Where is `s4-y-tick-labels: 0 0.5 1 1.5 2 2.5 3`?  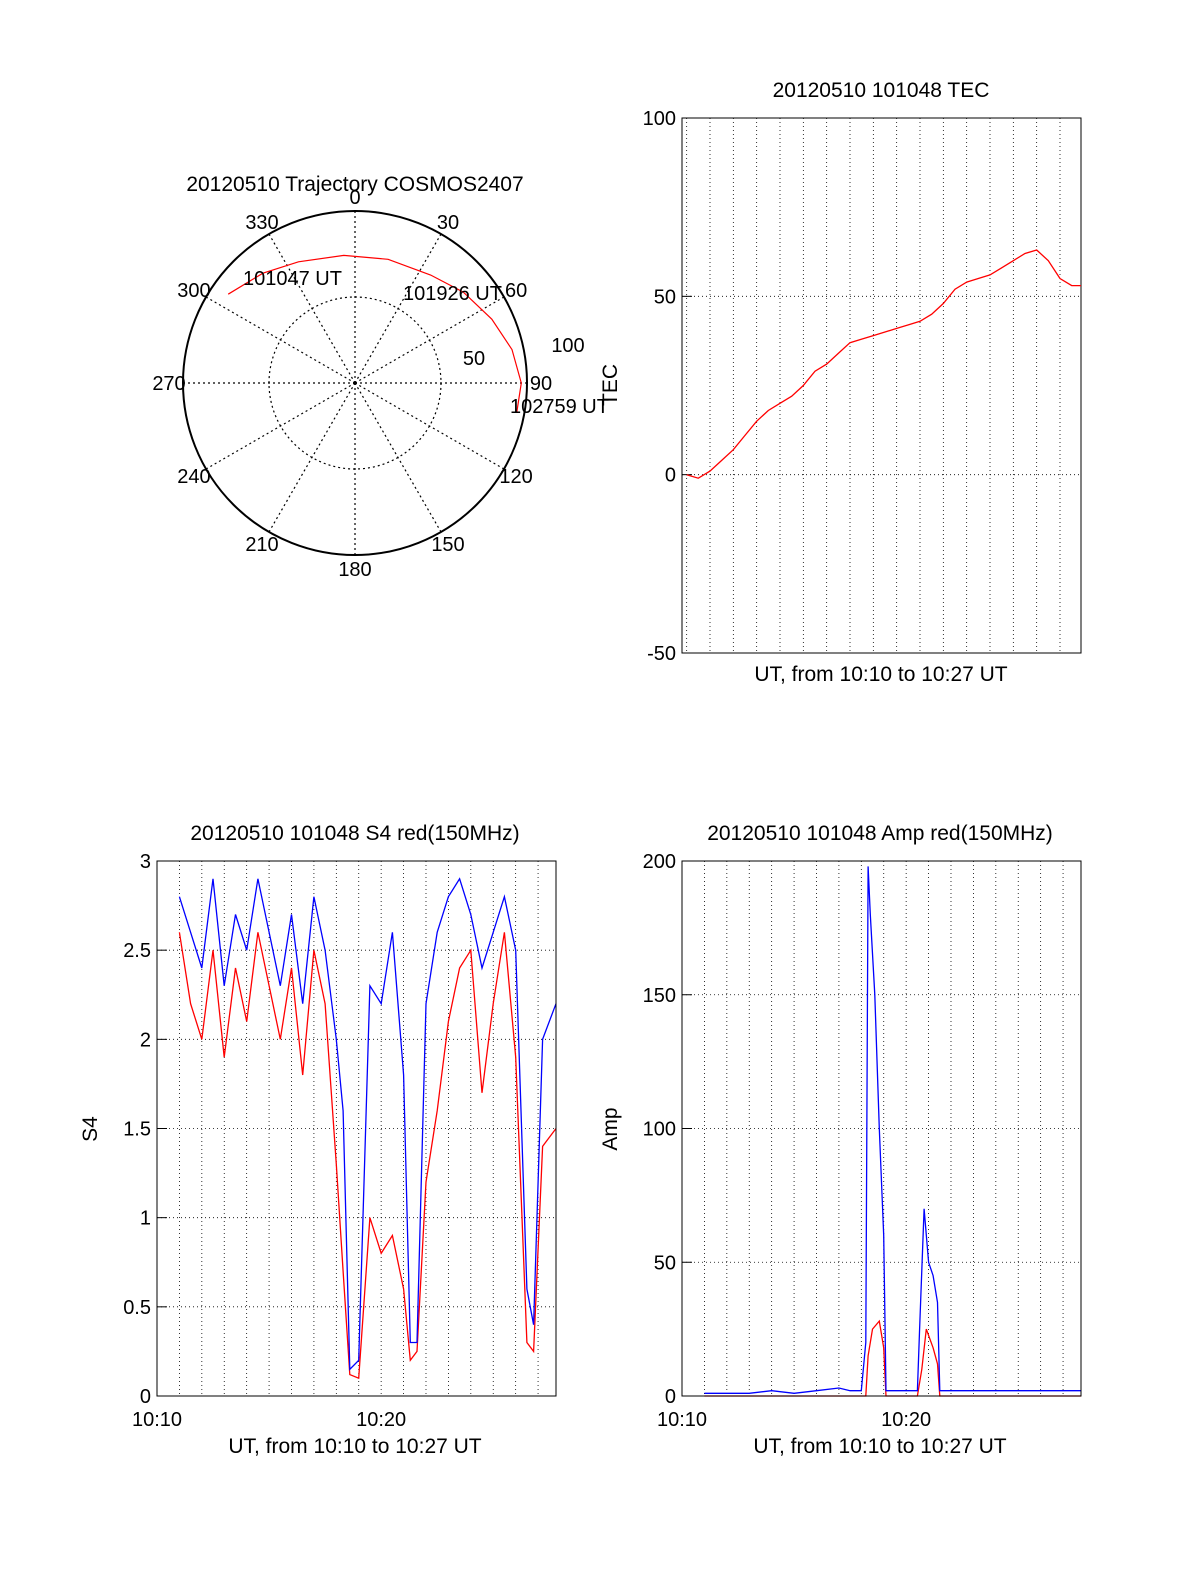
s4-y-tick-labels: 0 0.5 1 1.5 2 2.5 3 is located at coordinates (137, 1129).